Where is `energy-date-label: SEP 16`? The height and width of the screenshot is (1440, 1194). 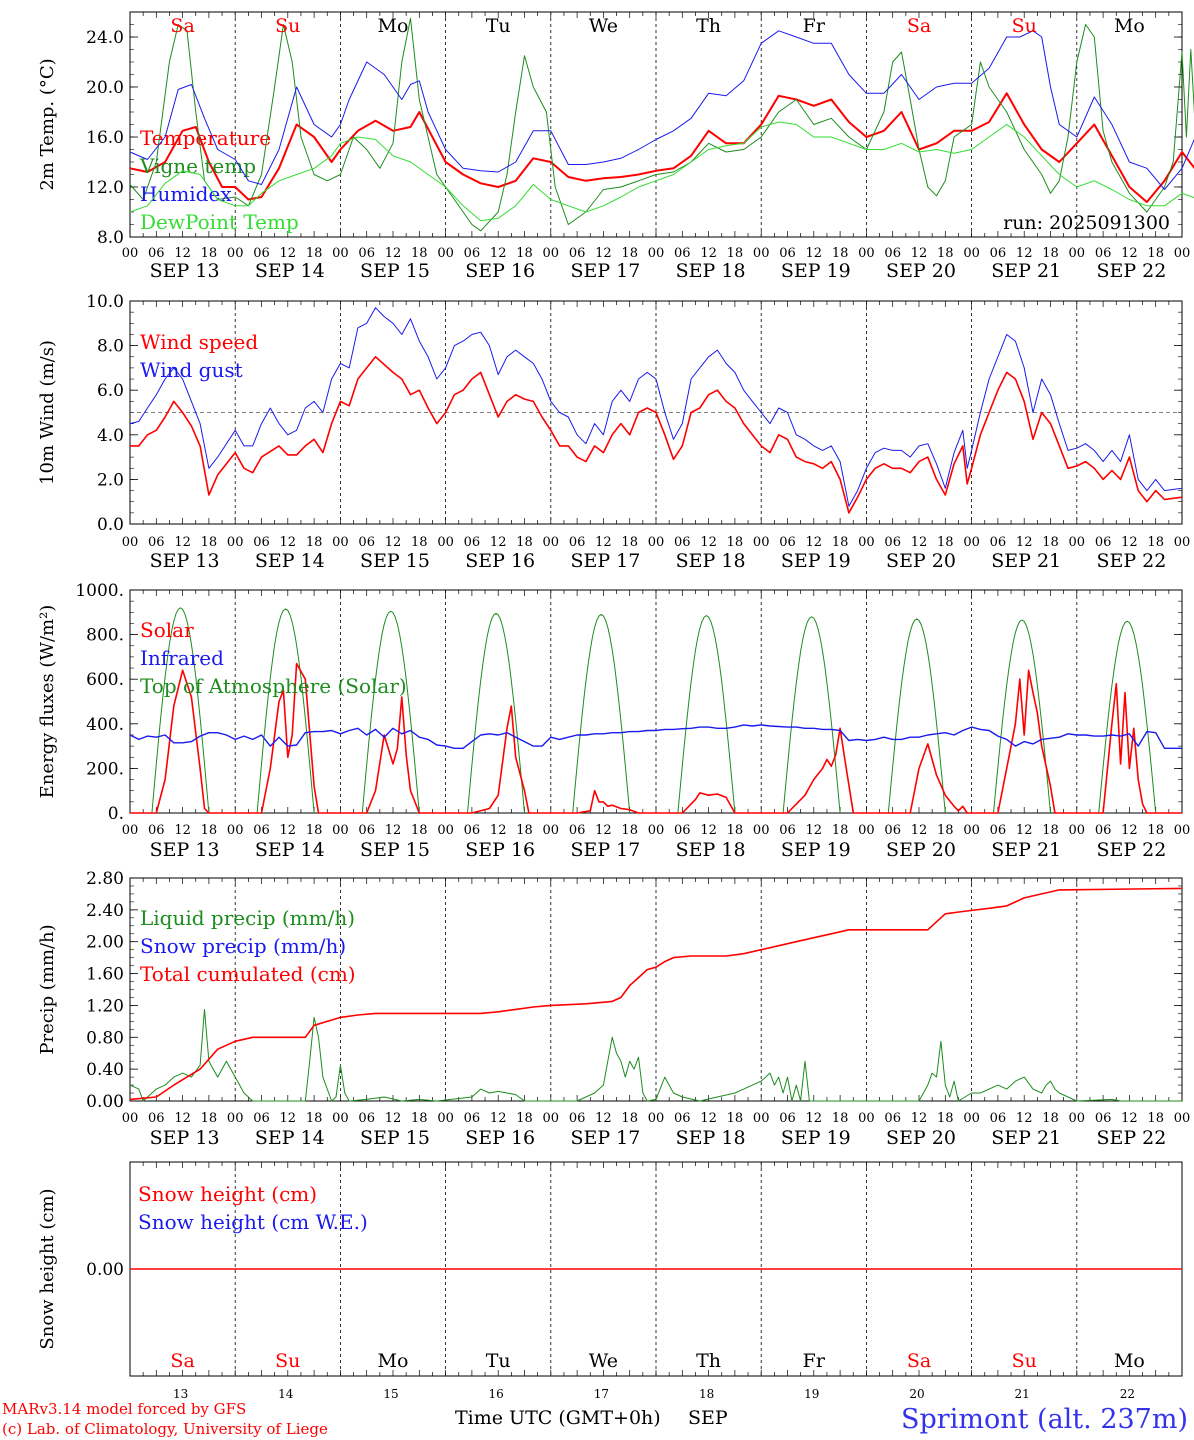
energy-date-label: SEP 16 is located at coordinates (500, 850).